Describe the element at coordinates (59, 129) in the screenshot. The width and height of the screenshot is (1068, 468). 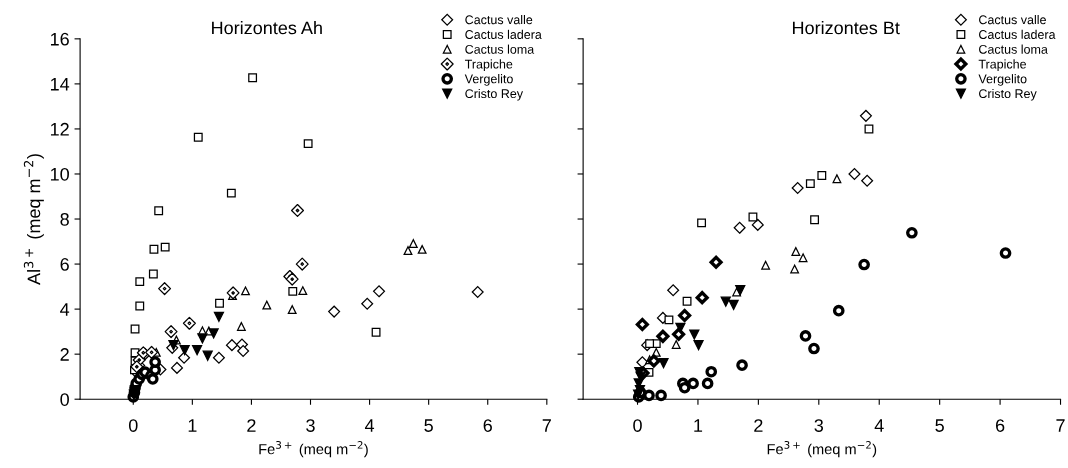
I see `y-tick-label: 12` at that location.